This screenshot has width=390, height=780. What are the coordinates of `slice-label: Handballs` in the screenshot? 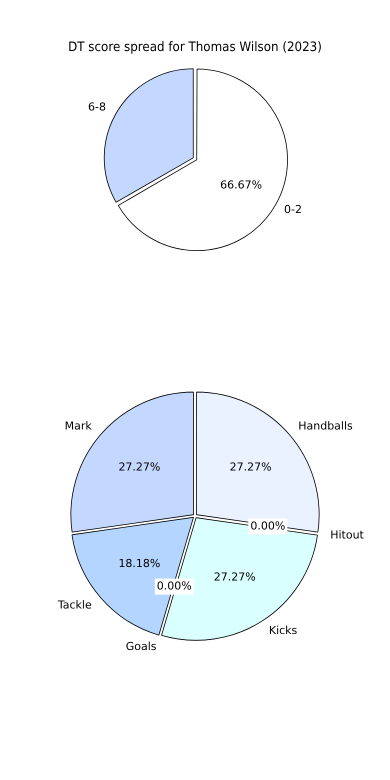 It's located at (326, 425).